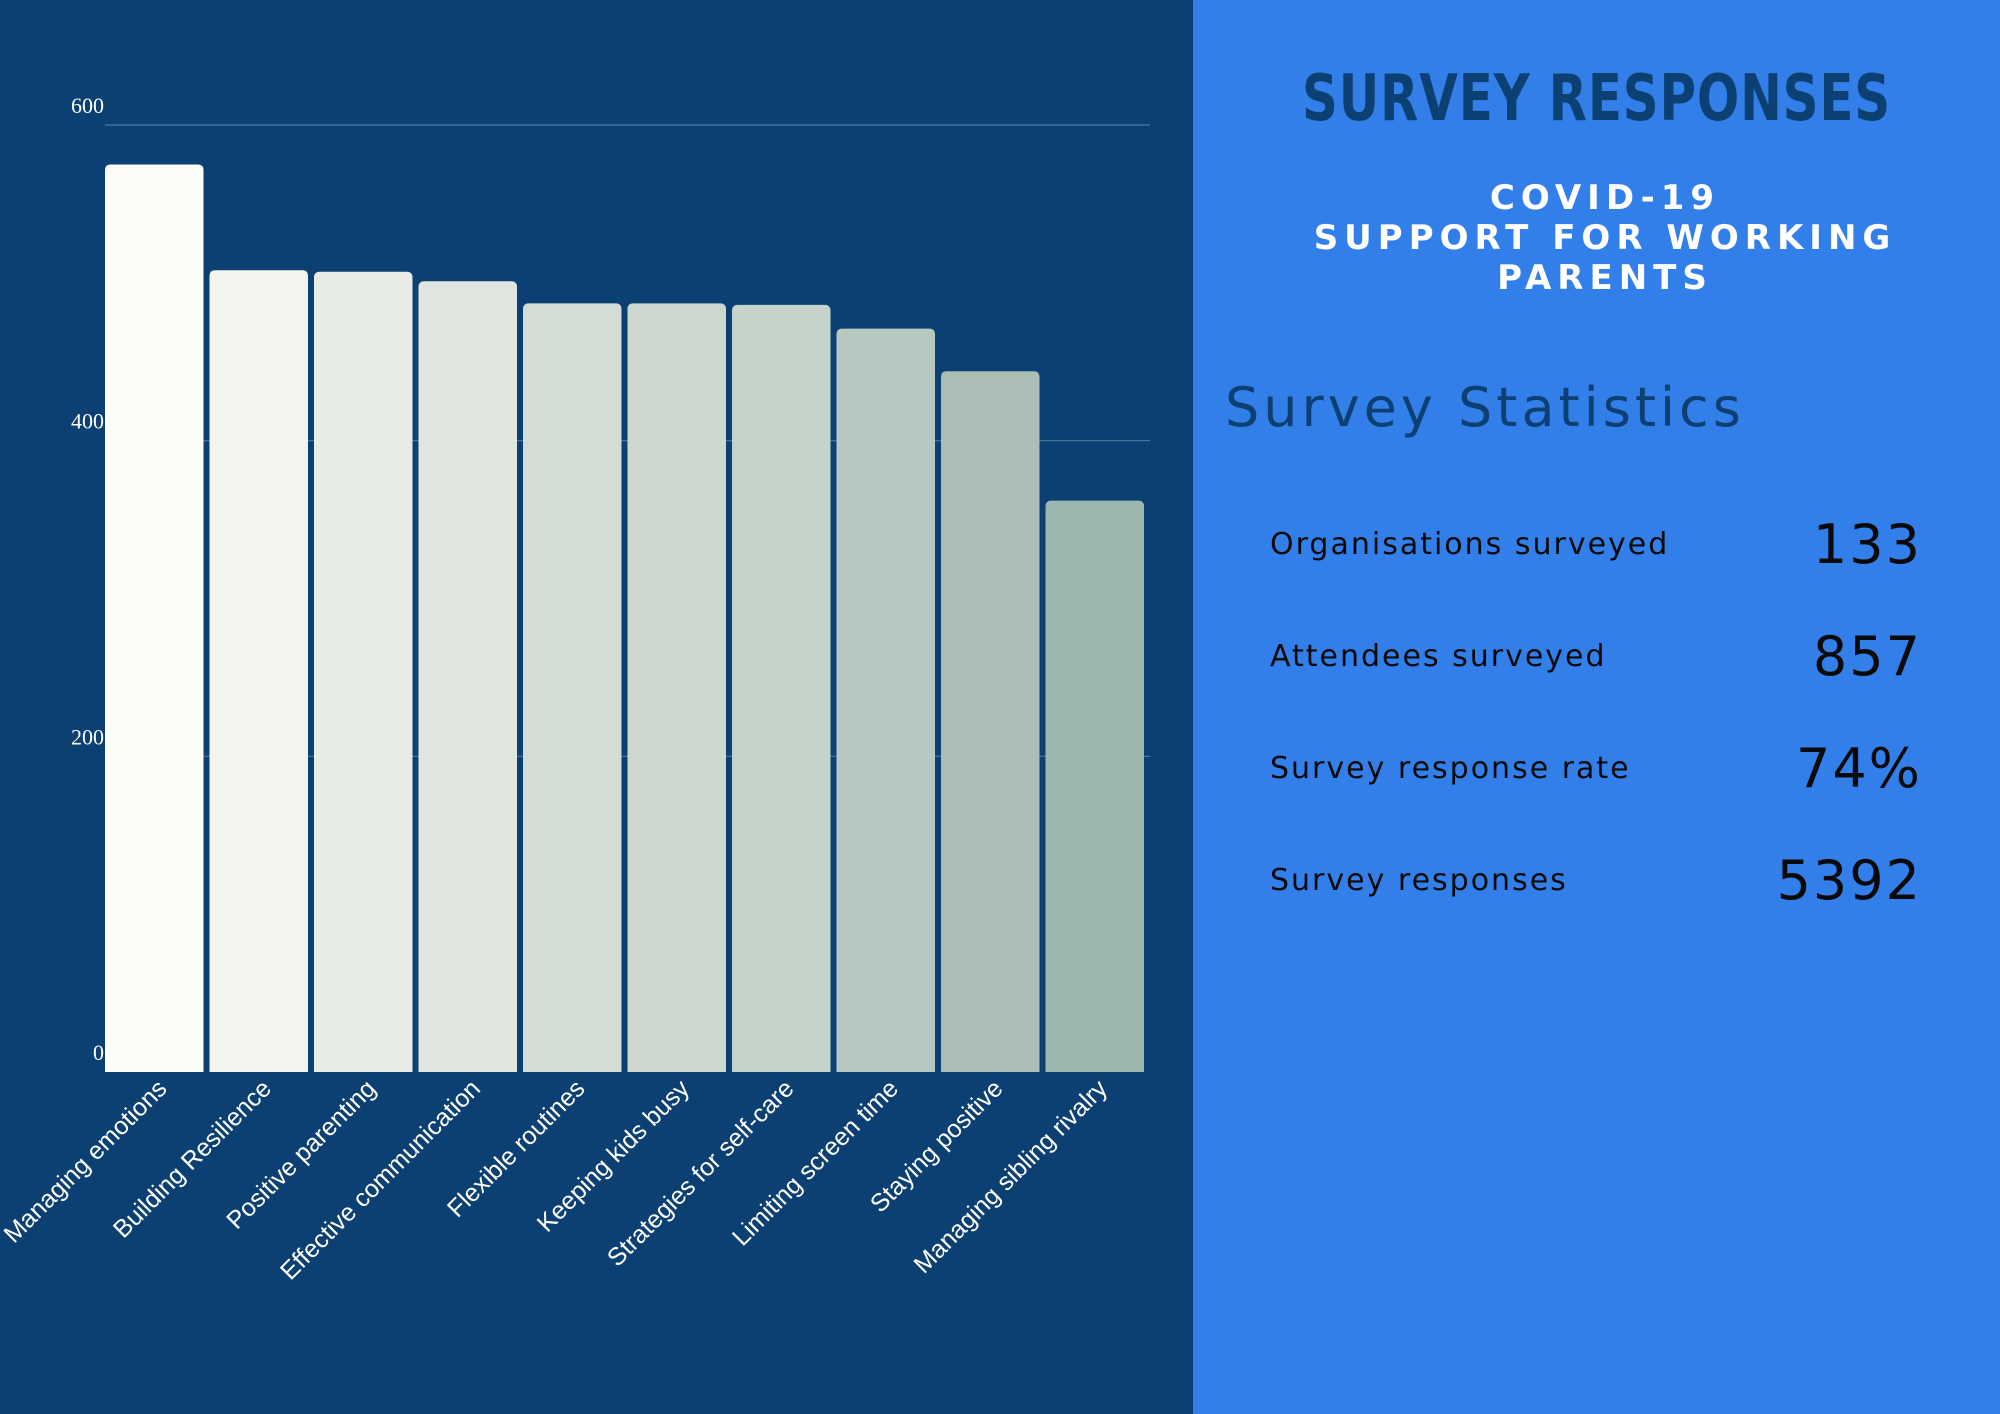 The image size is (2000, 1414). I want to click on stat-value: 133, so click(1867, 544).